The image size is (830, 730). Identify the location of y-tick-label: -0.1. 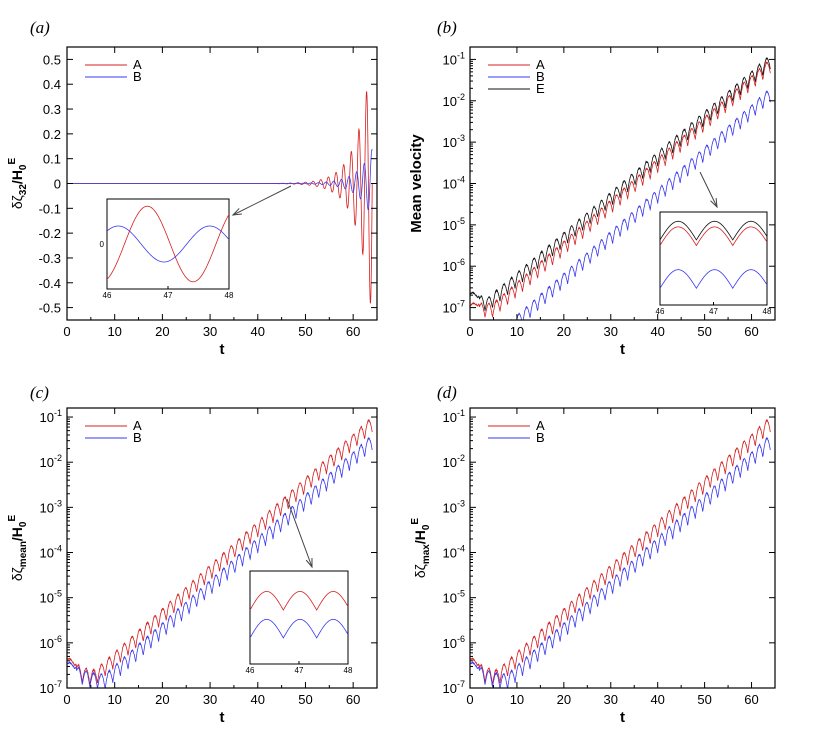
(50, 208).